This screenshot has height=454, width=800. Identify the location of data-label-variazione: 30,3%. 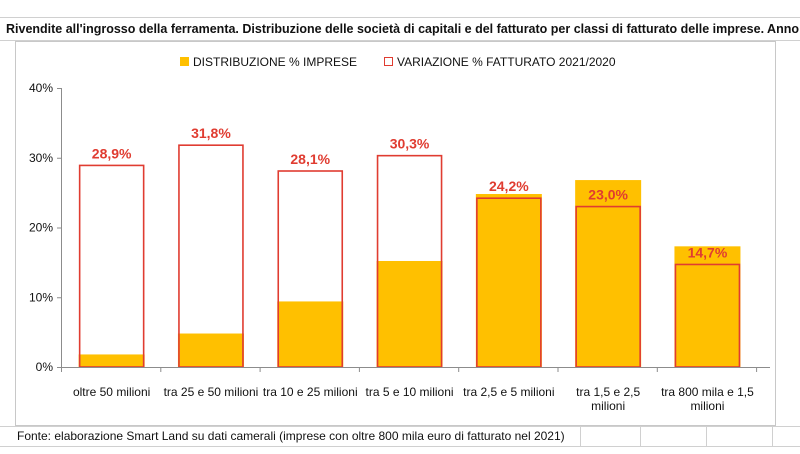
(410, 144).